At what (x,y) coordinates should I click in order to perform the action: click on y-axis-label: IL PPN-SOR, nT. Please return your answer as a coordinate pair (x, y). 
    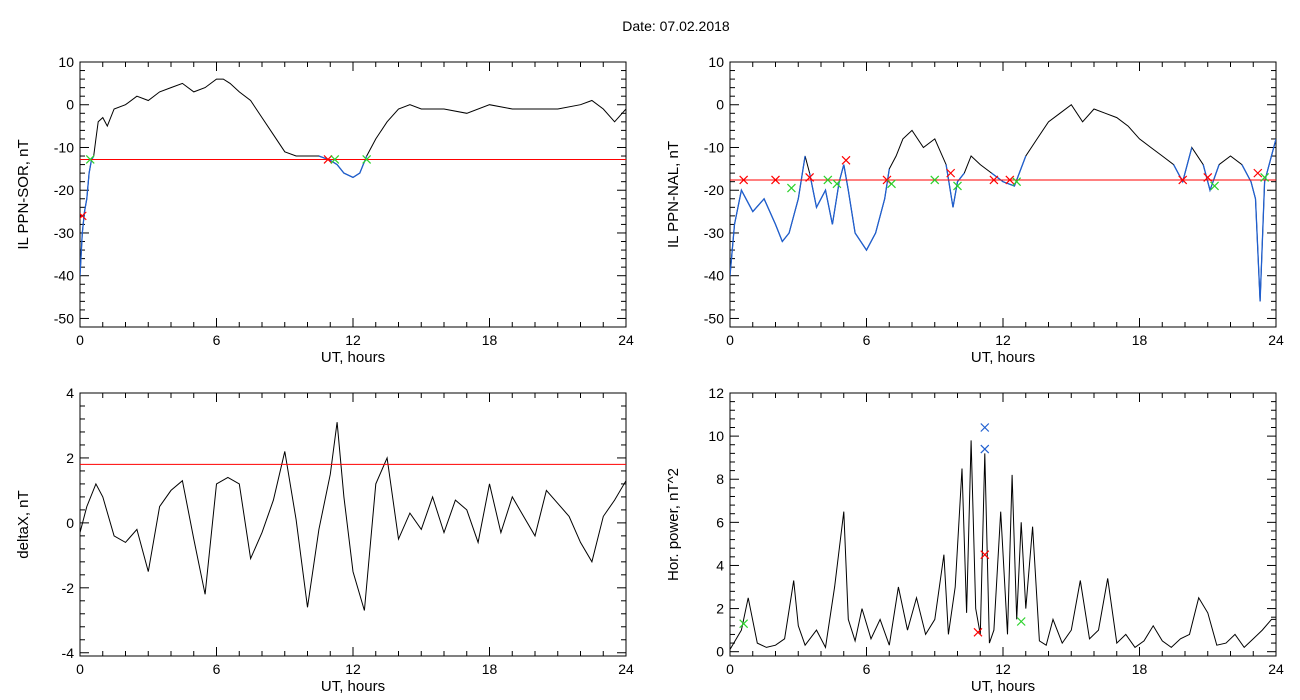
    Looking at the image, I should click on (23, 194).